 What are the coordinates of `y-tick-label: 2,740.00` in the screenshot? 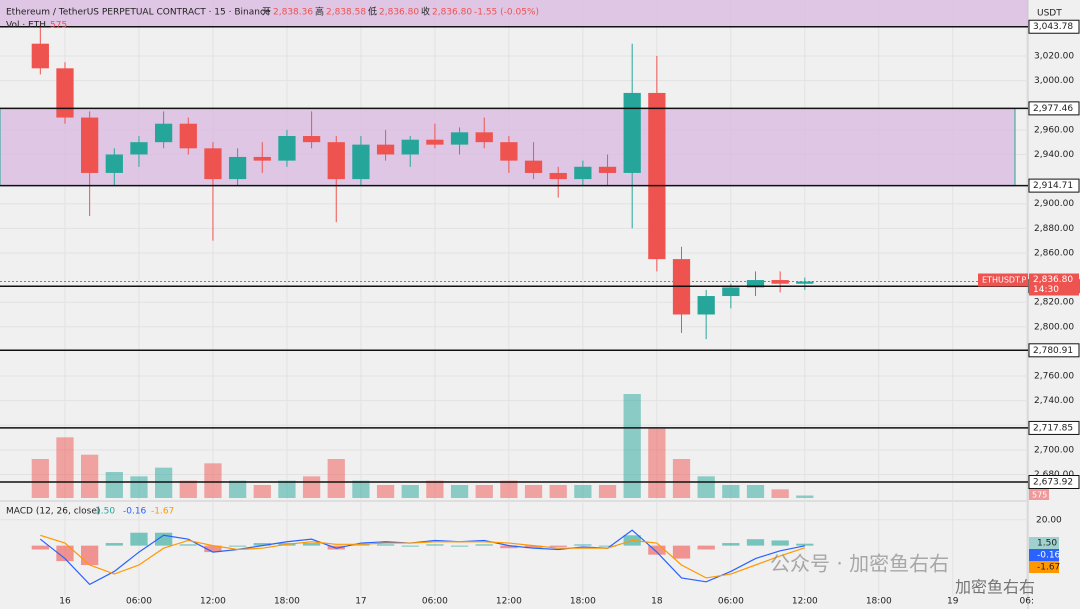 It's located at (1054, 401).